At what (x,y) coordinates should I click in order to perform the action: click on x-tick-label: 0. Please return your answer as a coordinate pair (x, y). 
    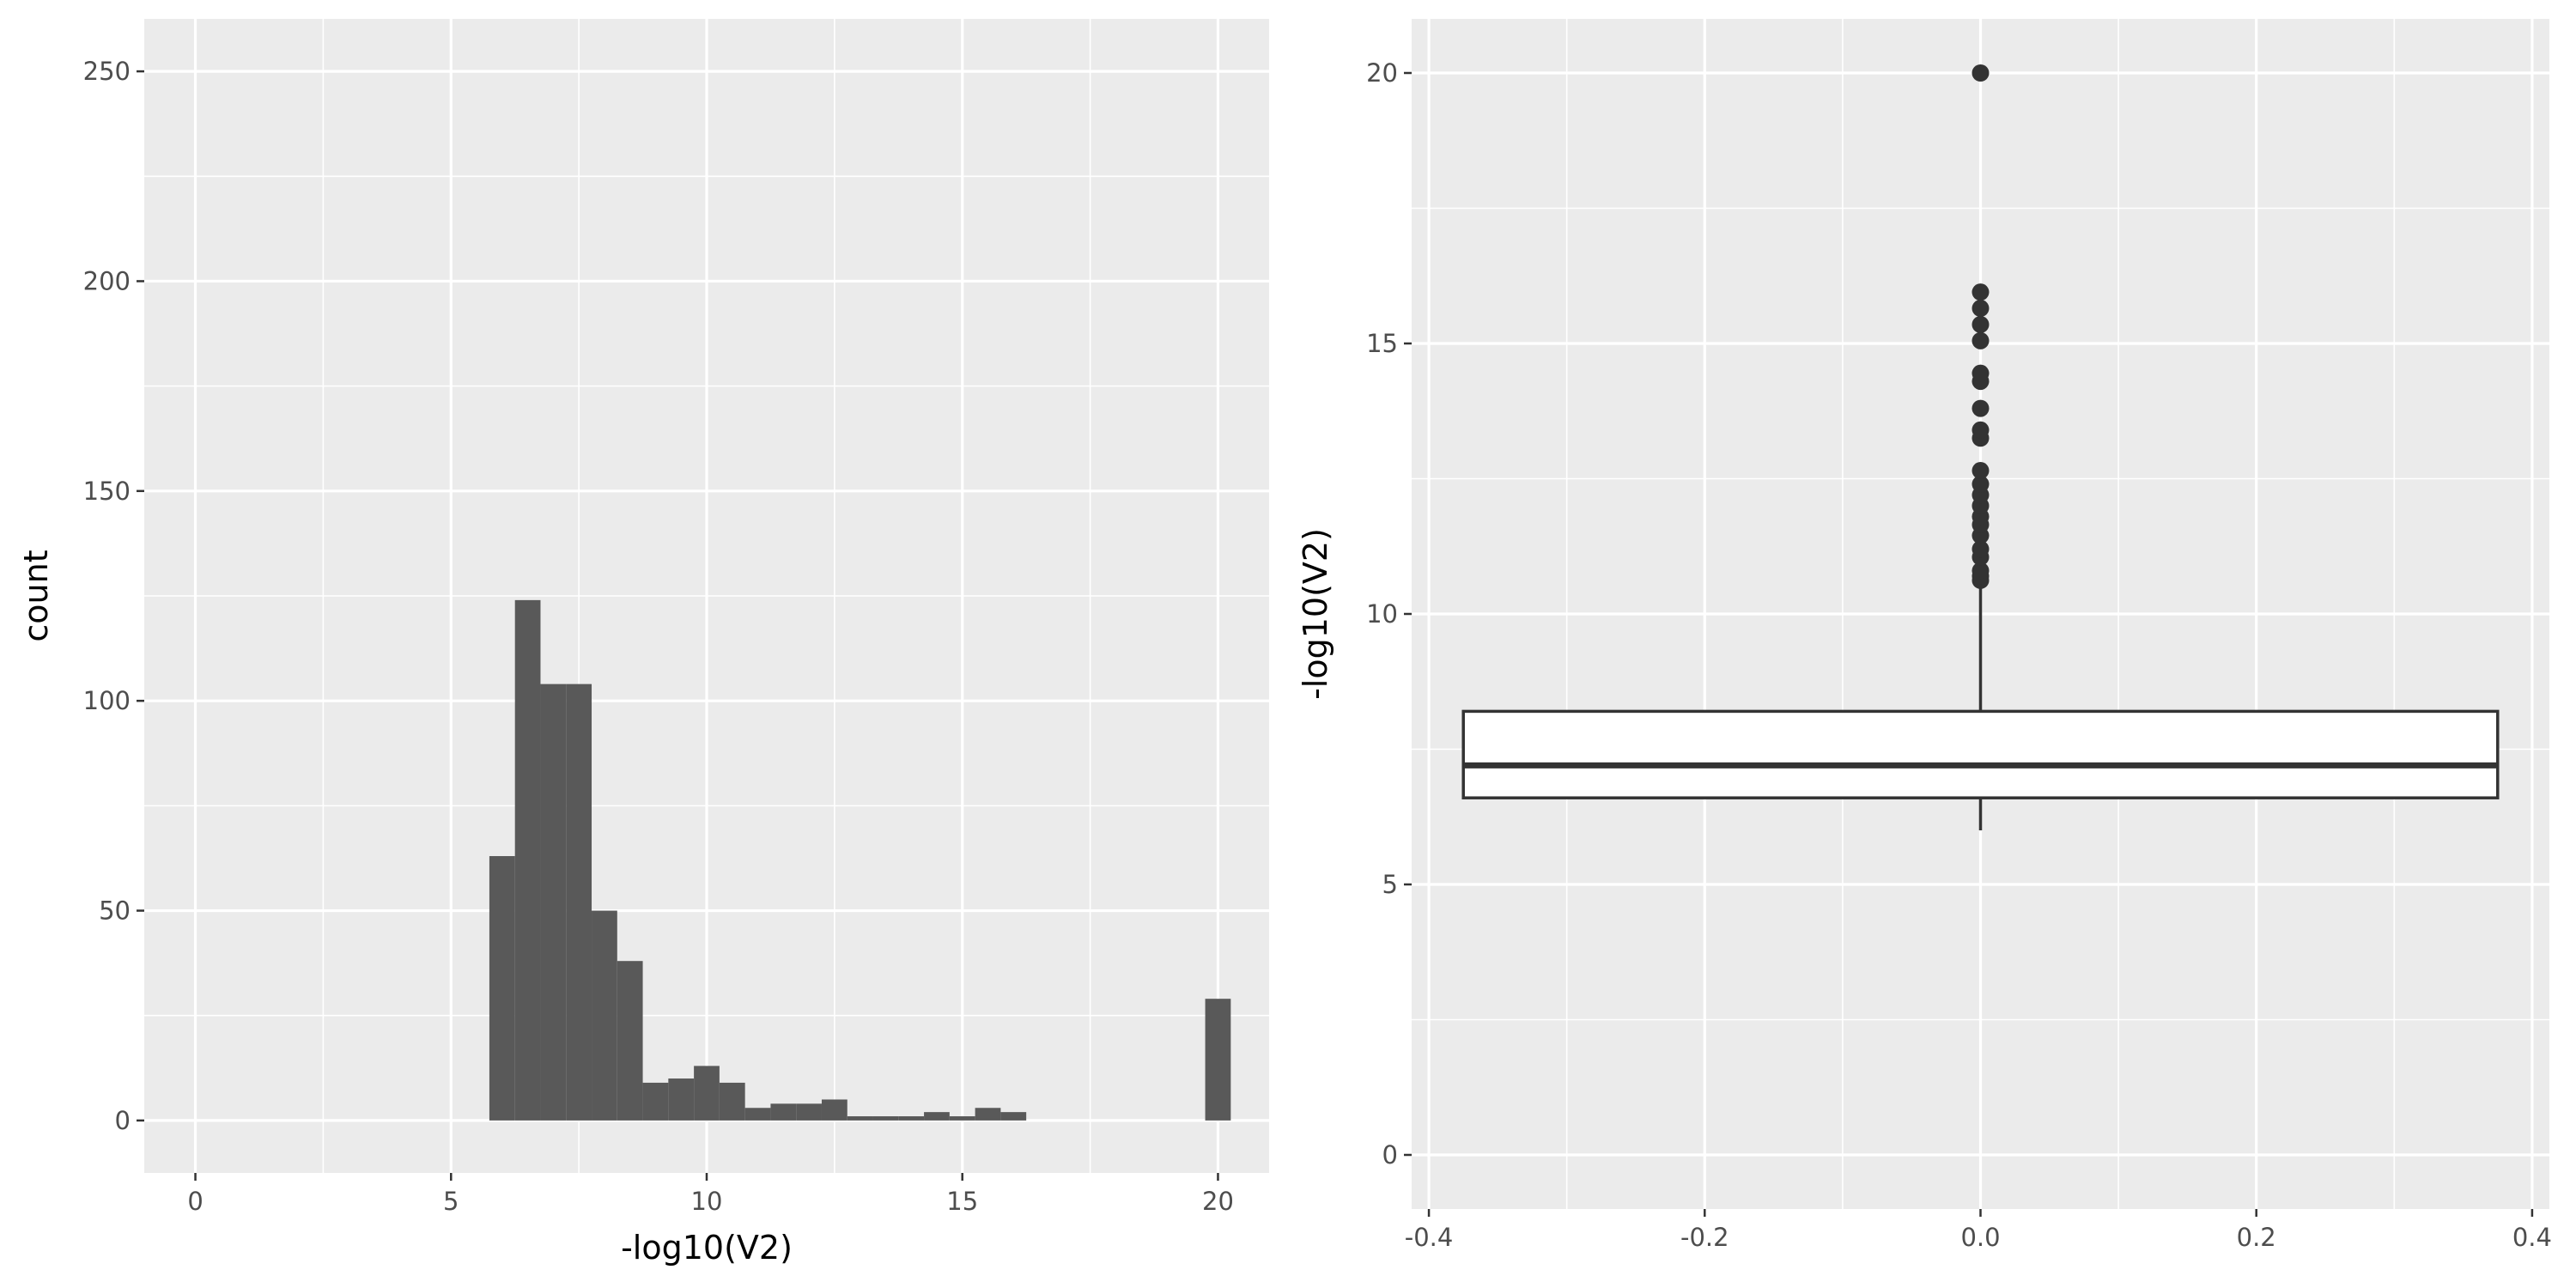
    Looking at the image, I should click on (195, 1202).